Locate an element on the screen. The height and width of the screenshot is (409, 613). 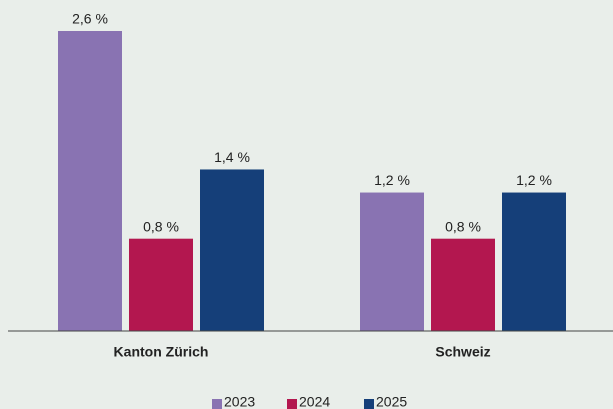
x-tick-label: Kanton Zürich is located at coordinates (161, 352).